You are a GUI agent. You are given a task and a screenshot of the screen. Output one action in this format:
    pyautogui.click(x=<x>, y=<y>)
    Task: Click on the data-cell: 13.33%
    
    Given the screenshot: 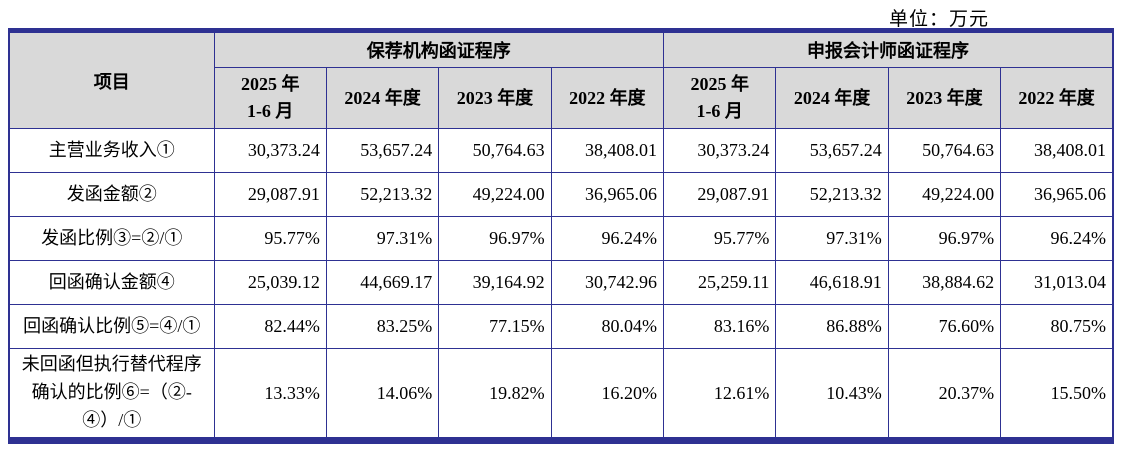 What is the action you would take?
    pyautogui.click(x=270, y=394)
    